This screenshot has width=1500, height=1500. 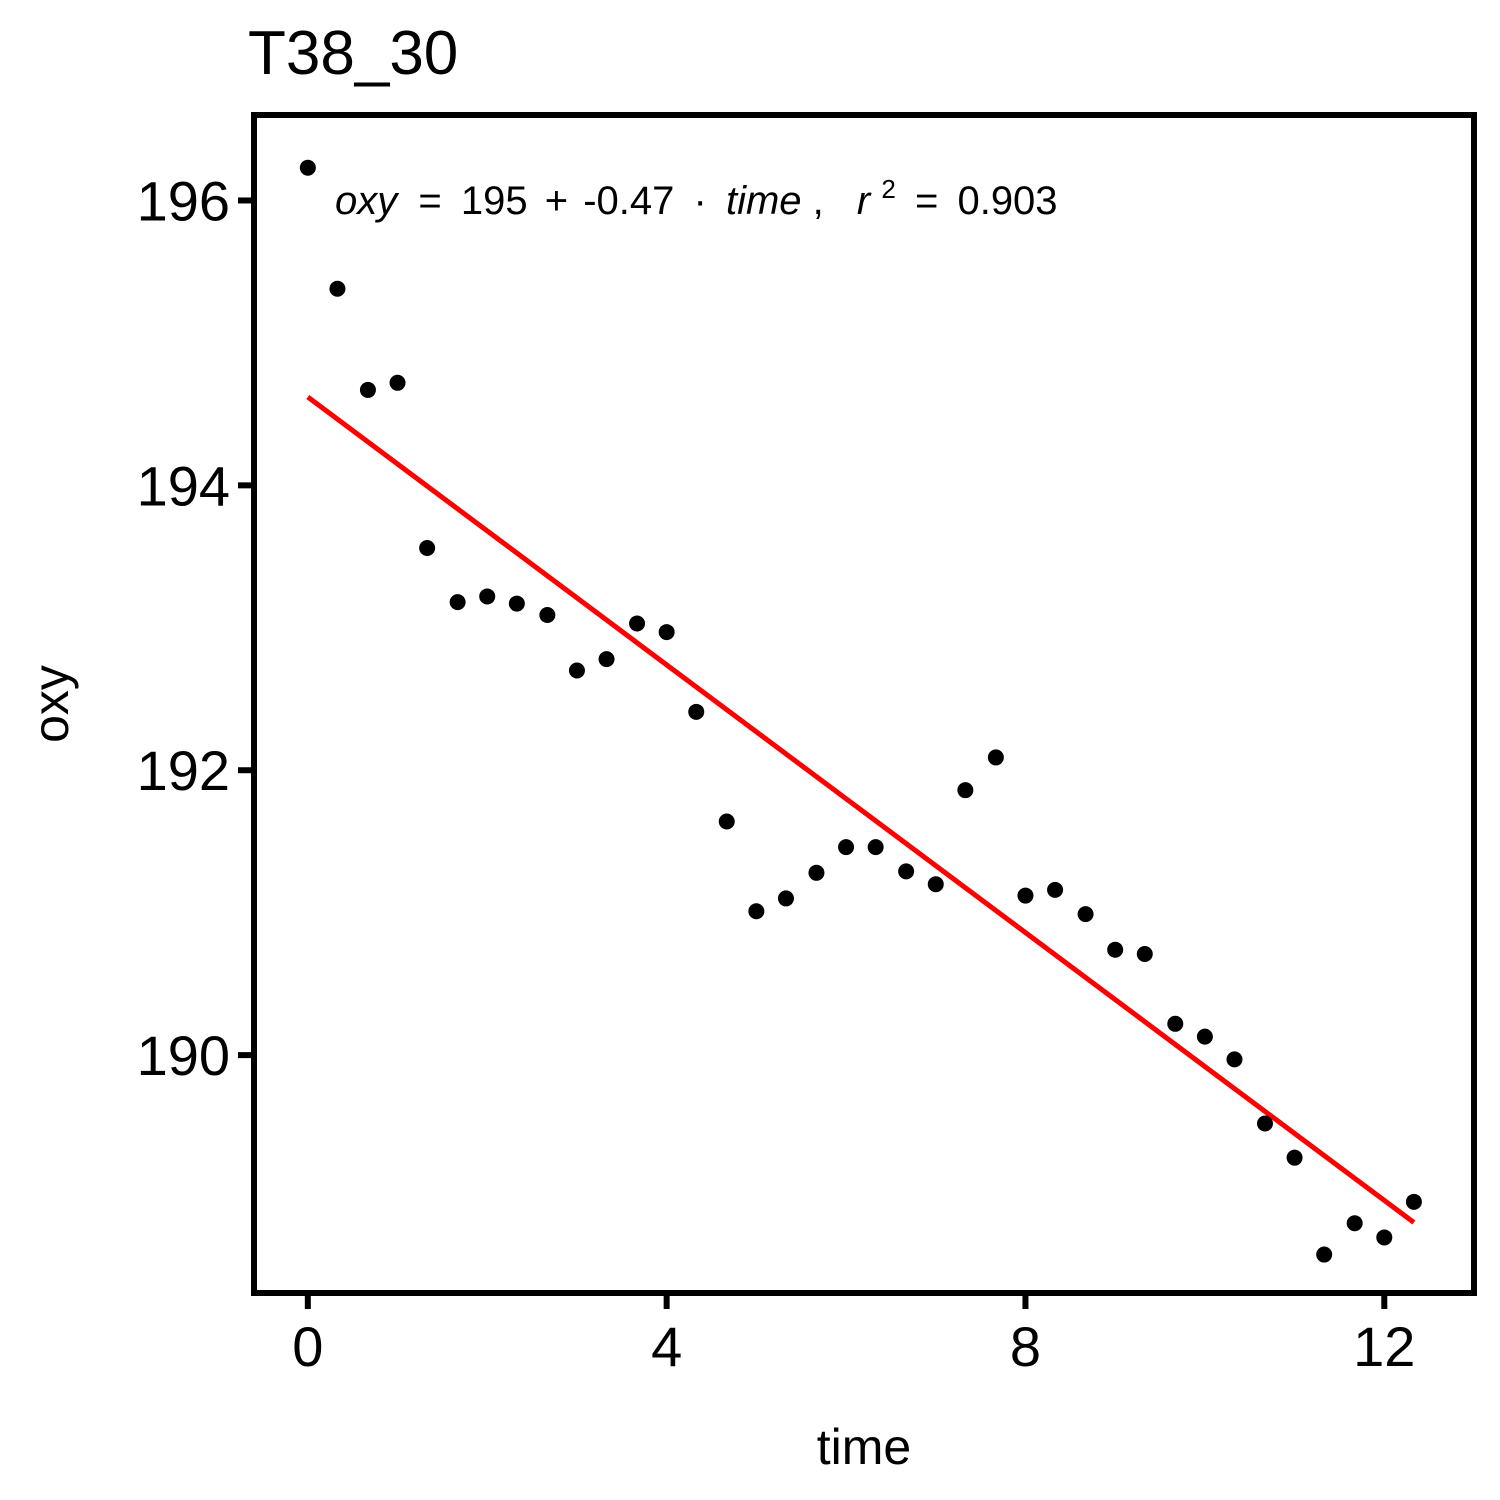 I want to click on equation-comma: ,, so click(x=818, y=201).